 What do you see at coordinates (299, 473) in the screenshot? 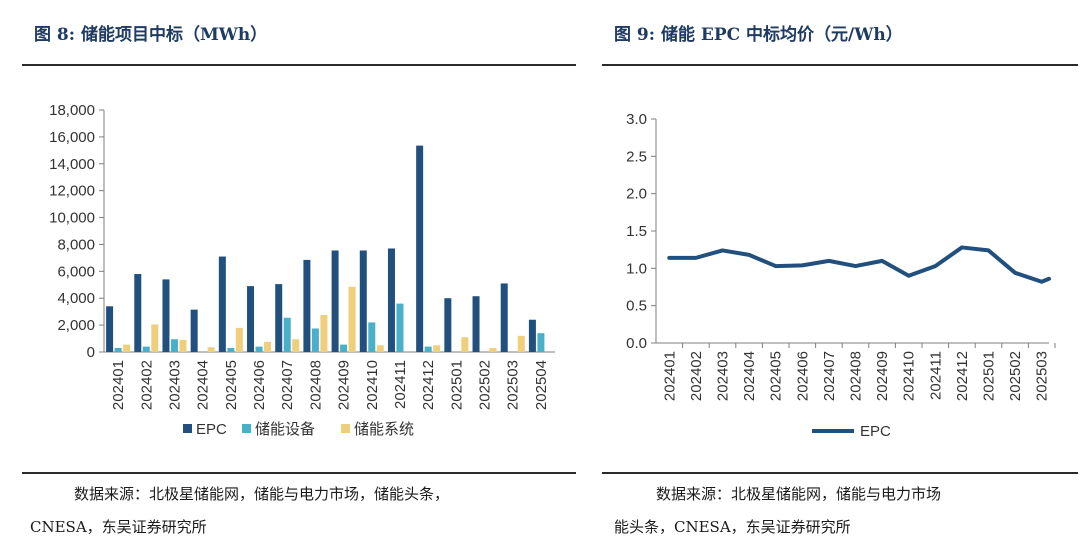
I see `figure-8-bottom-rule` at bounding box center [299, 473].